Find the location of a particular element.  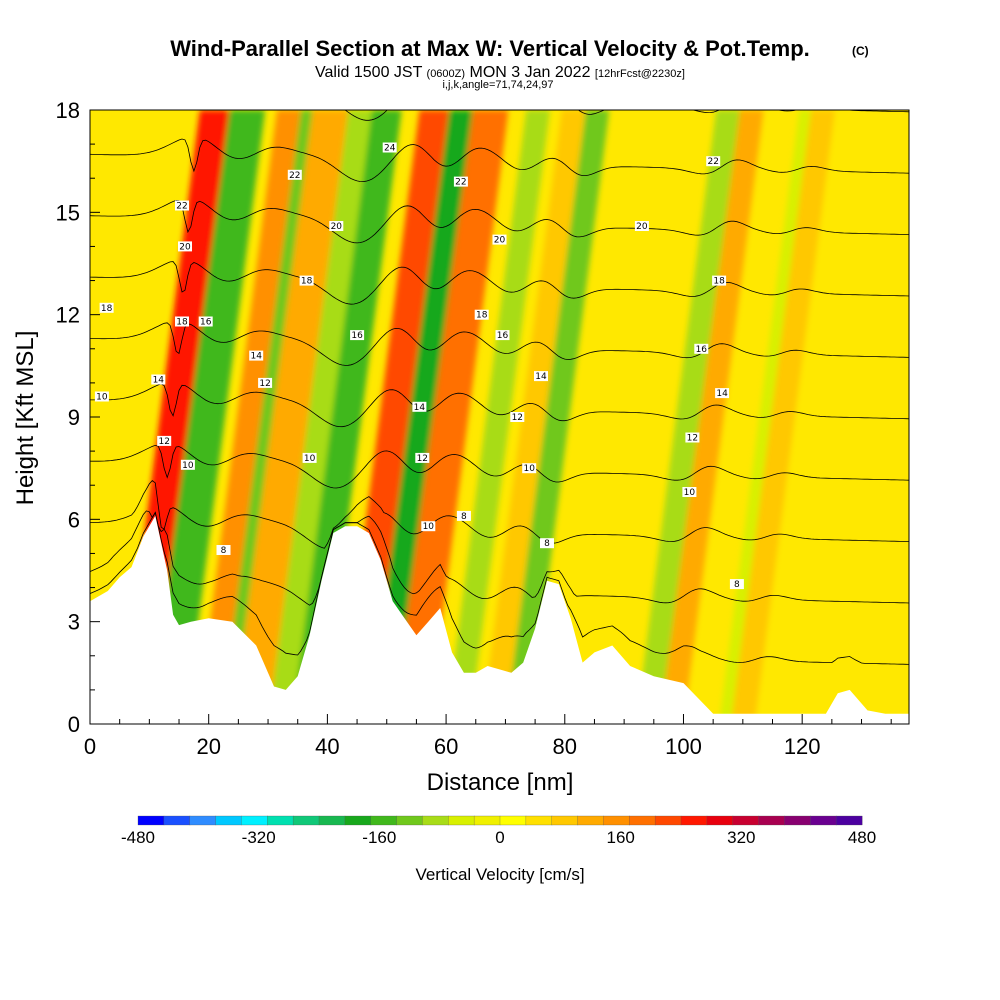

contour-label-text: 24 is located at coordinates (390, 149).